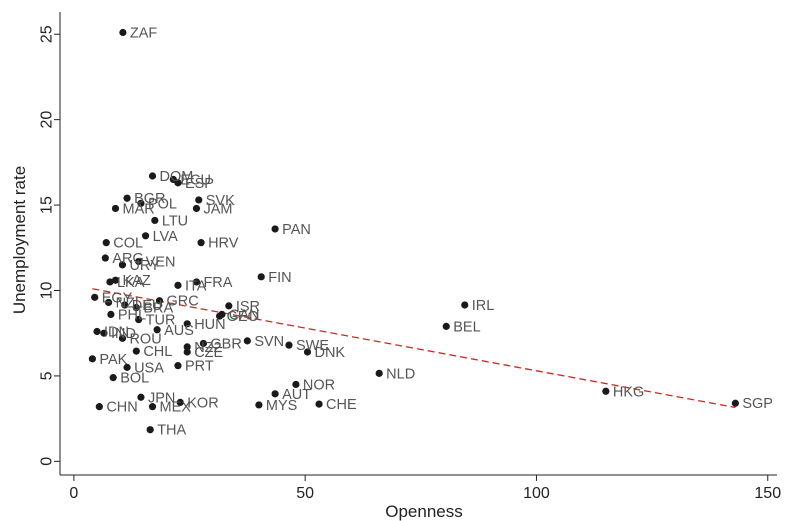 This screenshot has height=521, width=785. Describe the element at coordinates (115, 280) in the screenshot. I see `data-point-kaz` at that location.